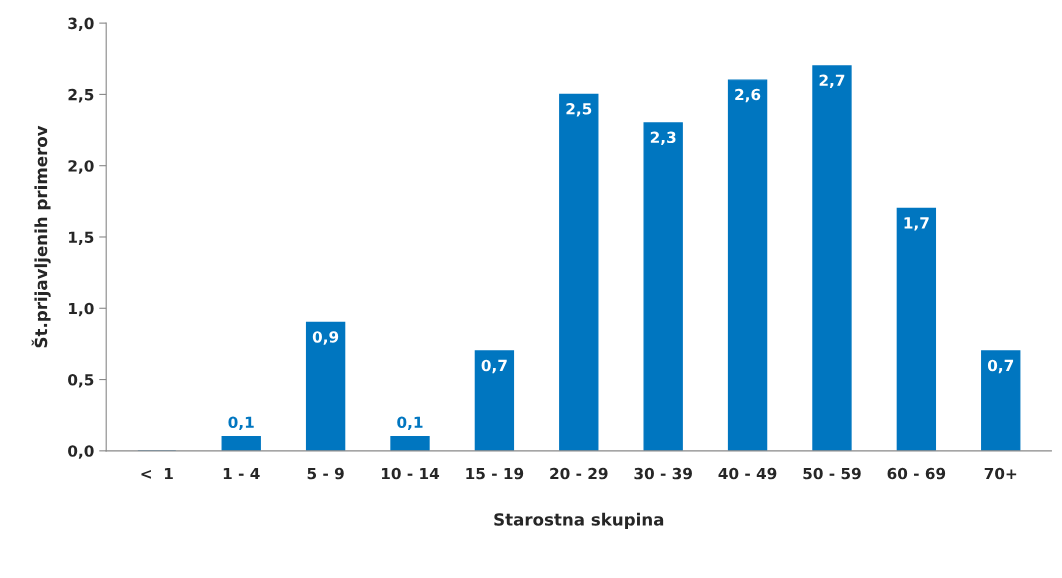 The height and width of the screenshot is (578, 1062). What do you see at coordinates (579, 473) in the screenshot?
I see `x-tick-label: 20 - 29` at bounding box center [579, 473].